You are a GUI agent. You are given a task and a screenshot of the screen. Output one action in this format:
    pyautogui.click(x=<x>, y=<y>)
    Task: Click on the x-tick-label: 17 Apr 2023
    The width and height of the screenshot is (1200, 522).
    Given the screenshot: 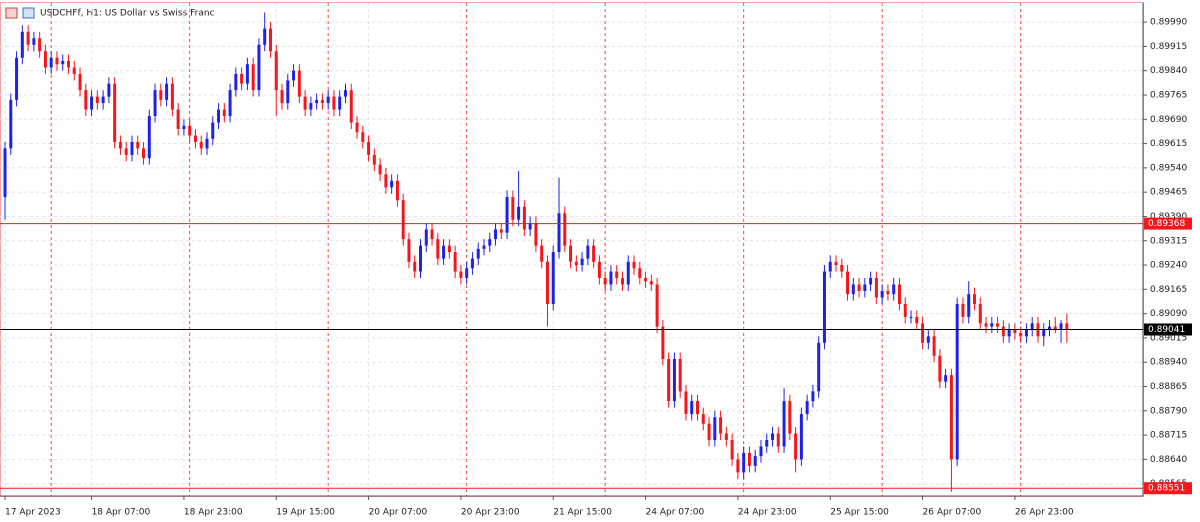 What is the action you would take?
    pyautogui.click(x=33, y=513)
    